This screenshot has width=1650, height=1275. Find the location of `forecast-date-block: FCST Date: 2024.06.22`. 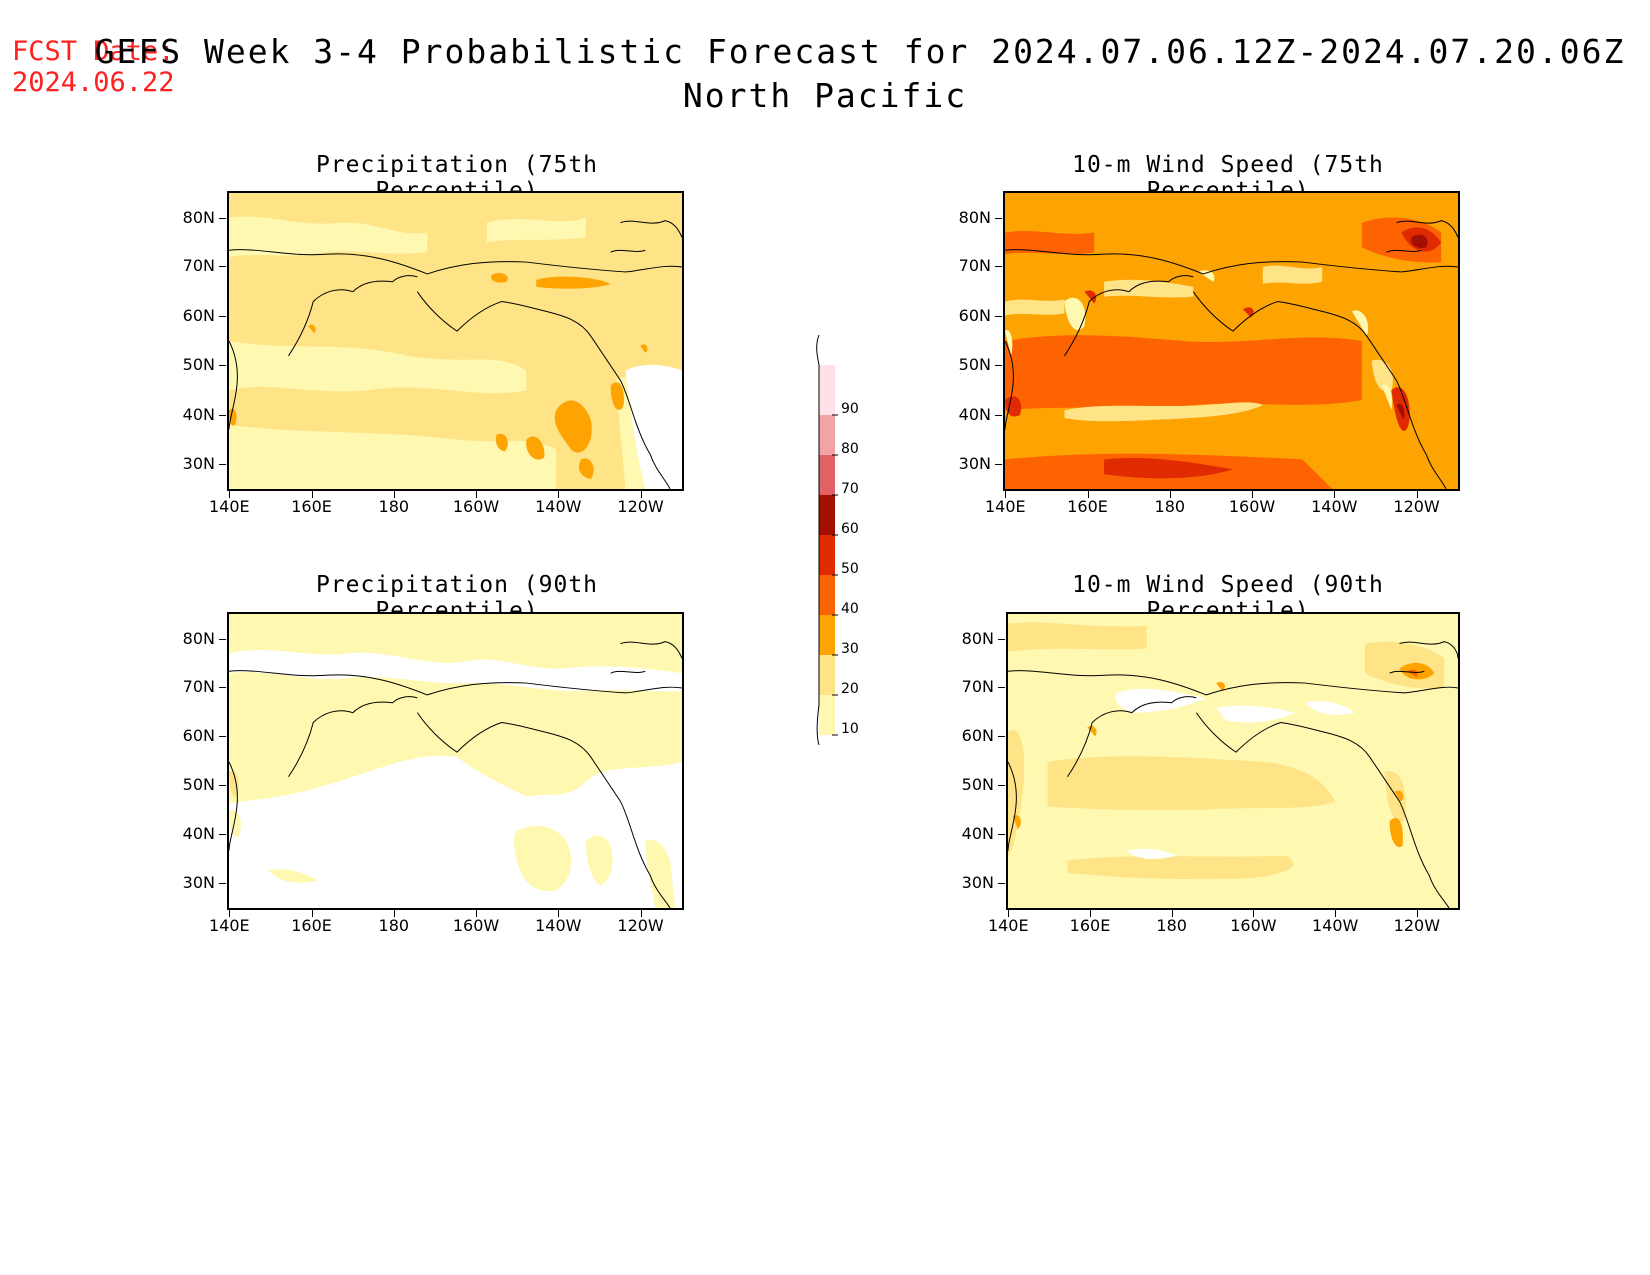

forecast-date-block: FCST Date: 2024.06.22 is located at coordinates (93, 67).